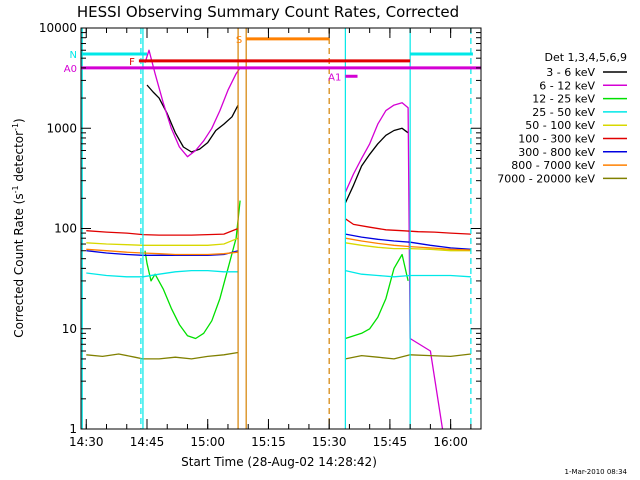 This screenshot has height=480, width=640. What do you see at coordinates (563, 99) in the screenshot?
I see `legend-label-2: 12 - 25 keV` at bounding box center [563, 99].